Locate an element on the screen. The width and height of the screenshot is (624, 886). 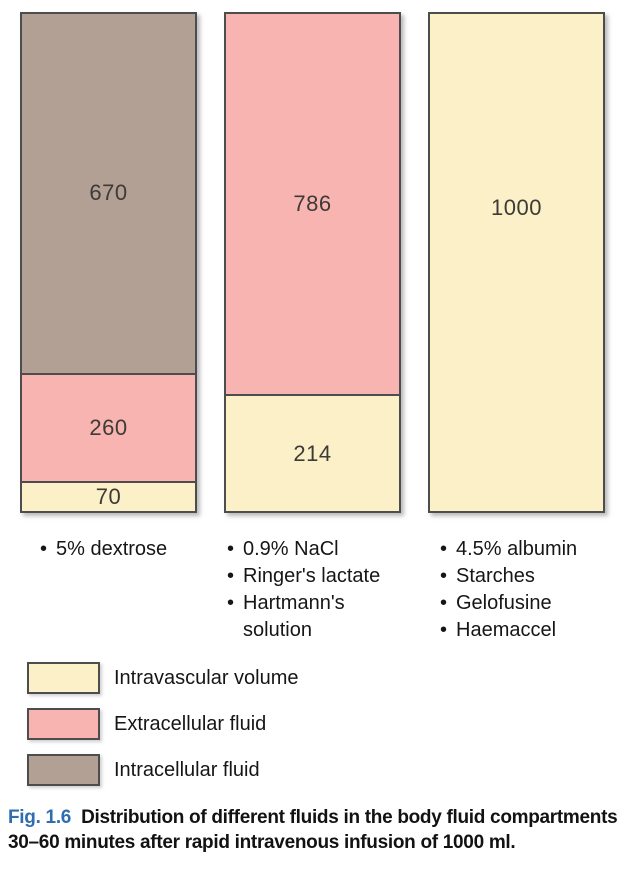
bar-label-column-1: 5% dextrose is located at coordinates (108, 590).